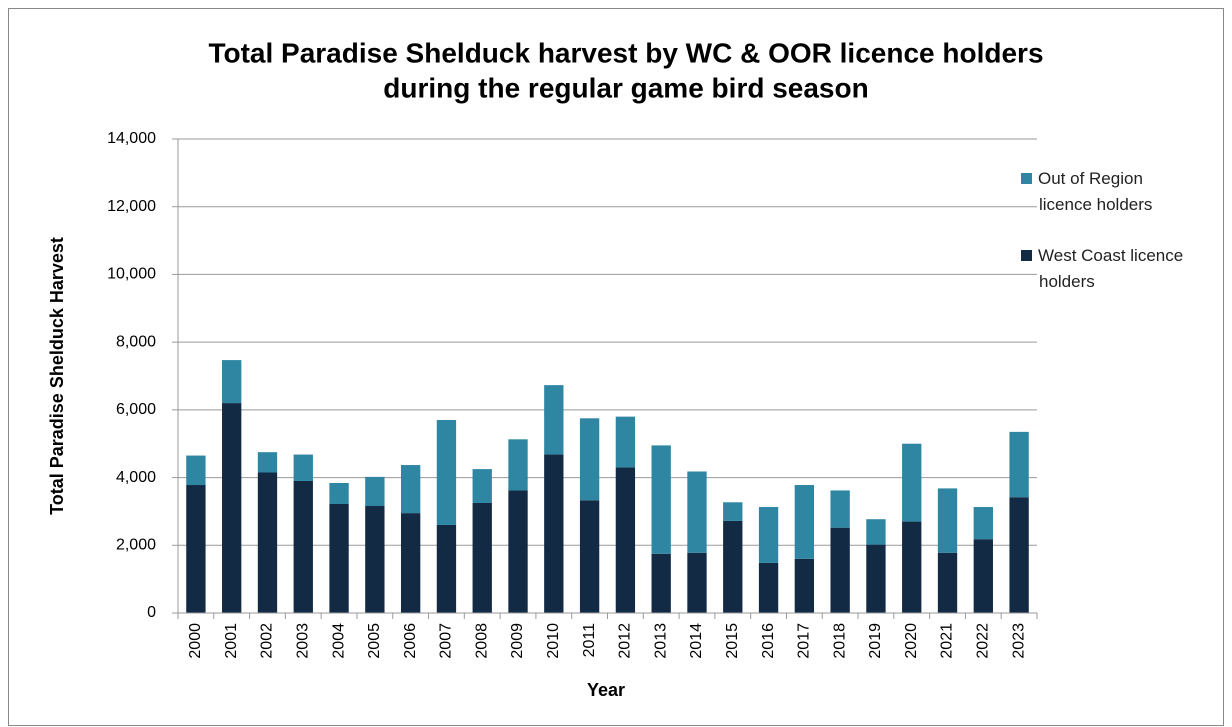 This screenshot has height=727, width=1232. What do you see at coordinates (1018, 641) in the screenshot?
I see `x-tick-label: 2023` at bounding box center [1018, 641].